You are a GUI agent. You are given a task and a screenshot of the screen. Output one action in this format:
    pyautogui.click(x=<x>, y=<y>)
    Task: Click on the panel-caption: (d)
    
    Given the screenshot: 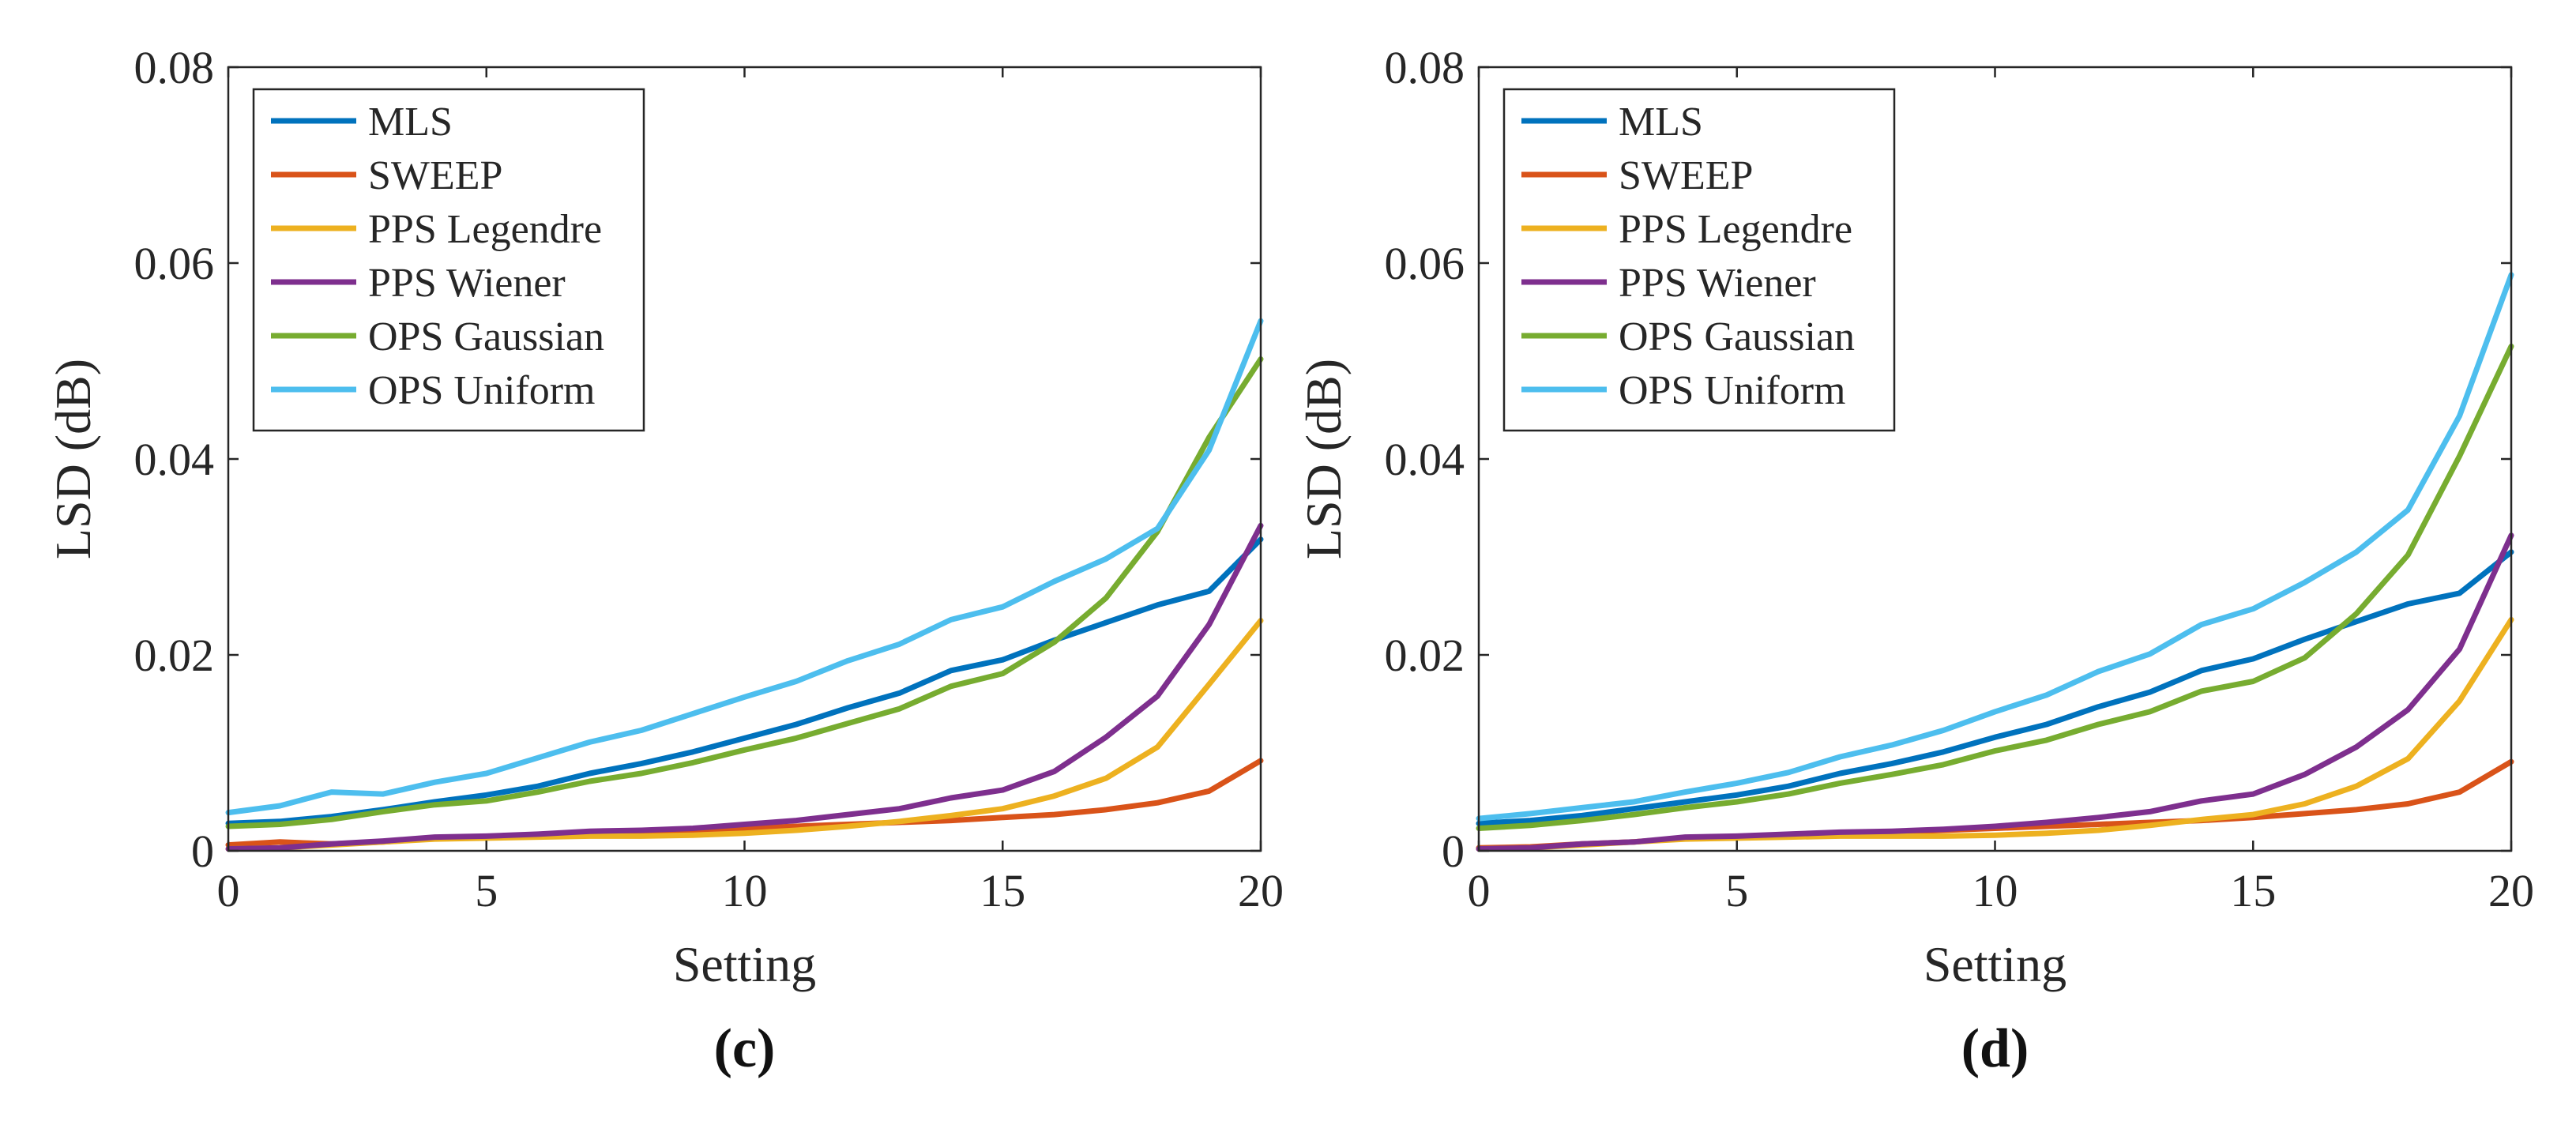 What is the action you would take?
    pyautogui.click(x=1995, y=1048)
    